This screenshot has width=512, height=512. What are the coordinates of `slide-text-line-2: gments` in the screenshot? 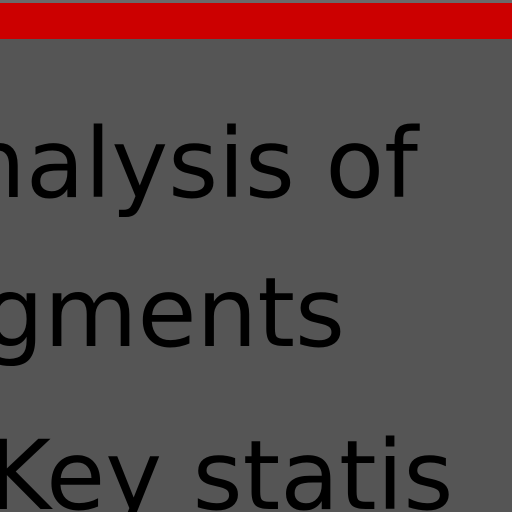 It's located at (173, 313).